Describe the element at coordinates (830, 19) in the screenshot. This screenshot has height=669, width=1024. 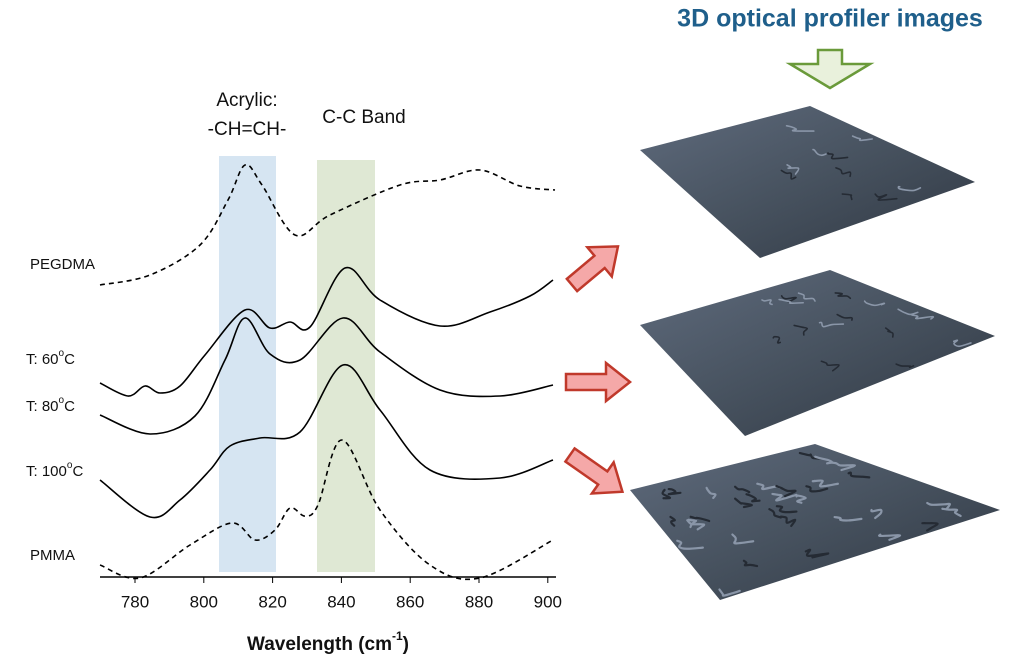
I see `images-title: 3D optical profiler images` at that location.